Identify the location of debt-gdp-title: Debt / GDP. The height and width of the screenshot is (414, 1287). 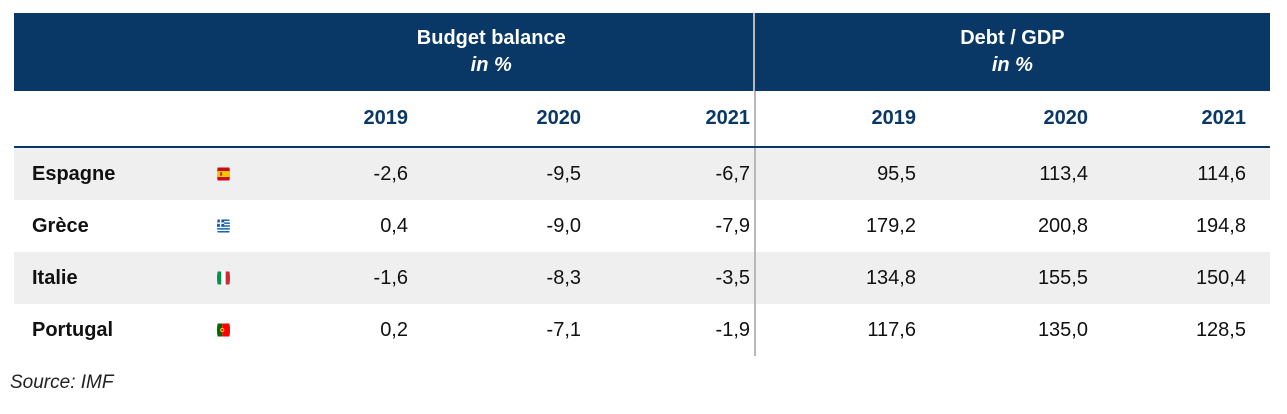
(1012, 38).